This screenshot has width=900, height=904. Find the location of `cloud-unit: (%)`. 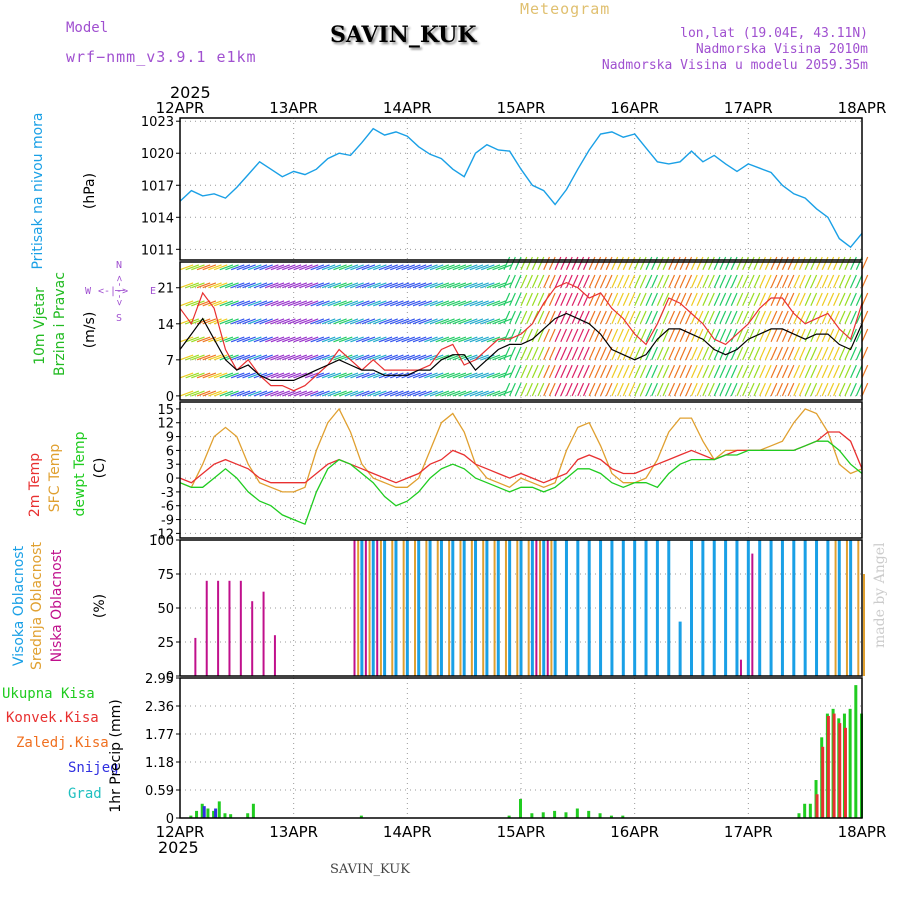

cloud-unit: (%) is located at coordinates (100, 606).